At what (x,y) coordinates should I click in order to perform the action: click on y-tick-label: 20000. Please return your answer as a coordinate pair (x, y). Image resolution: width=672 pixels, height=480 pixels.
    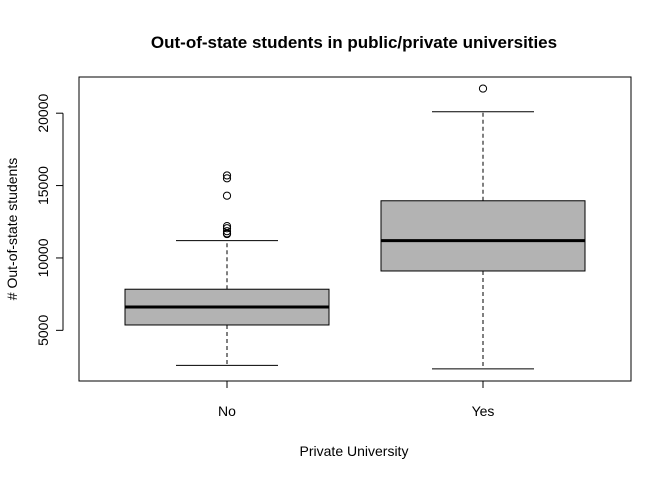
    Looking at the image, I should click on (43, 113).